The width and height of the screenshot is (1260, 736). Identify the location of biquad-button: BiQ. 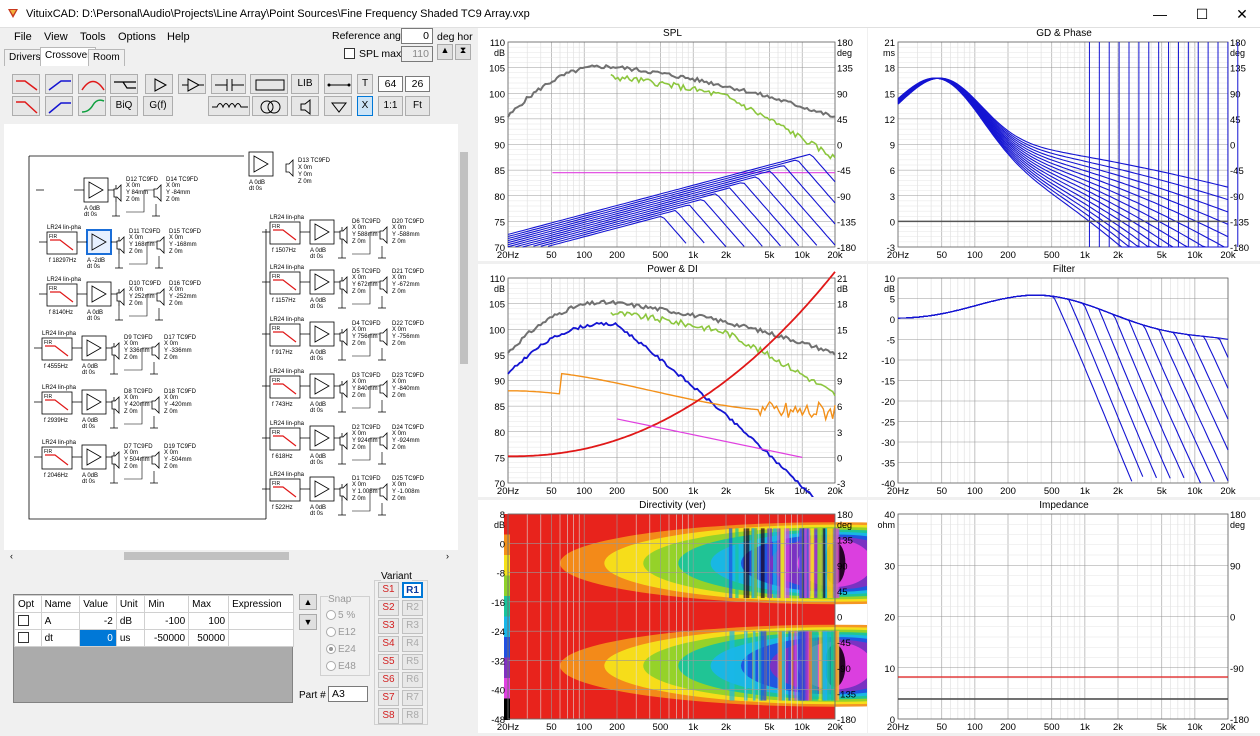
(124, 106).